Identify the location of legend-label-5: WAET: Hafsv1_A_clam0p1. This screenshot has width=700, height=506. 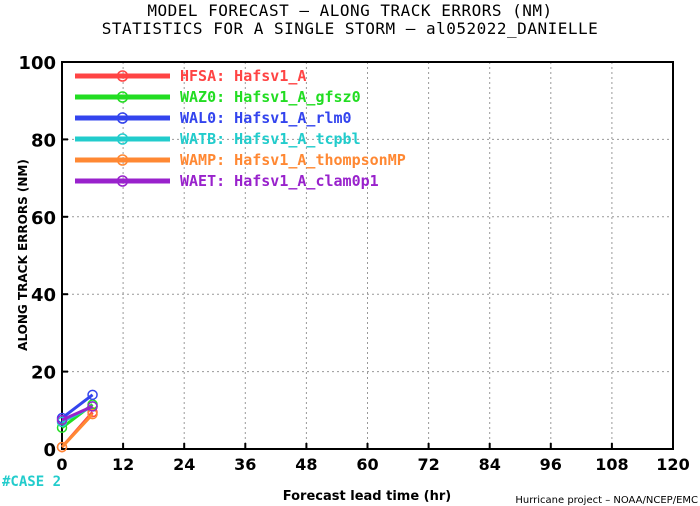
(279, 181).